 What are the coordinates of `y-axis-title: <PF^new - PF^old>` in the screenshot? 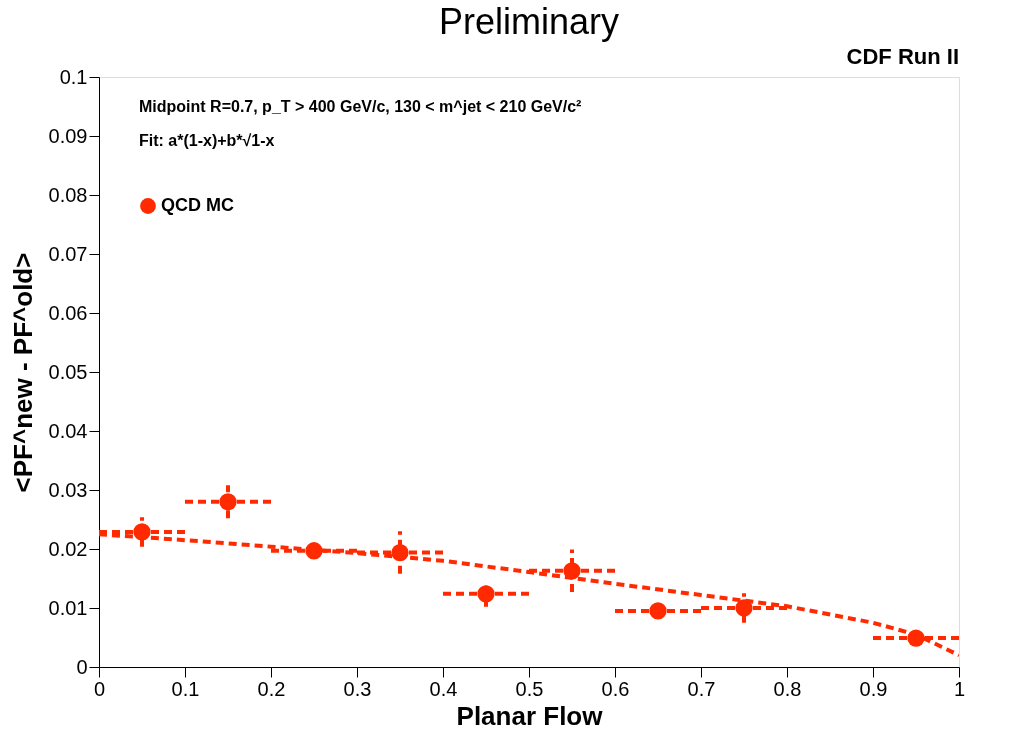 It's located at (22, 372).